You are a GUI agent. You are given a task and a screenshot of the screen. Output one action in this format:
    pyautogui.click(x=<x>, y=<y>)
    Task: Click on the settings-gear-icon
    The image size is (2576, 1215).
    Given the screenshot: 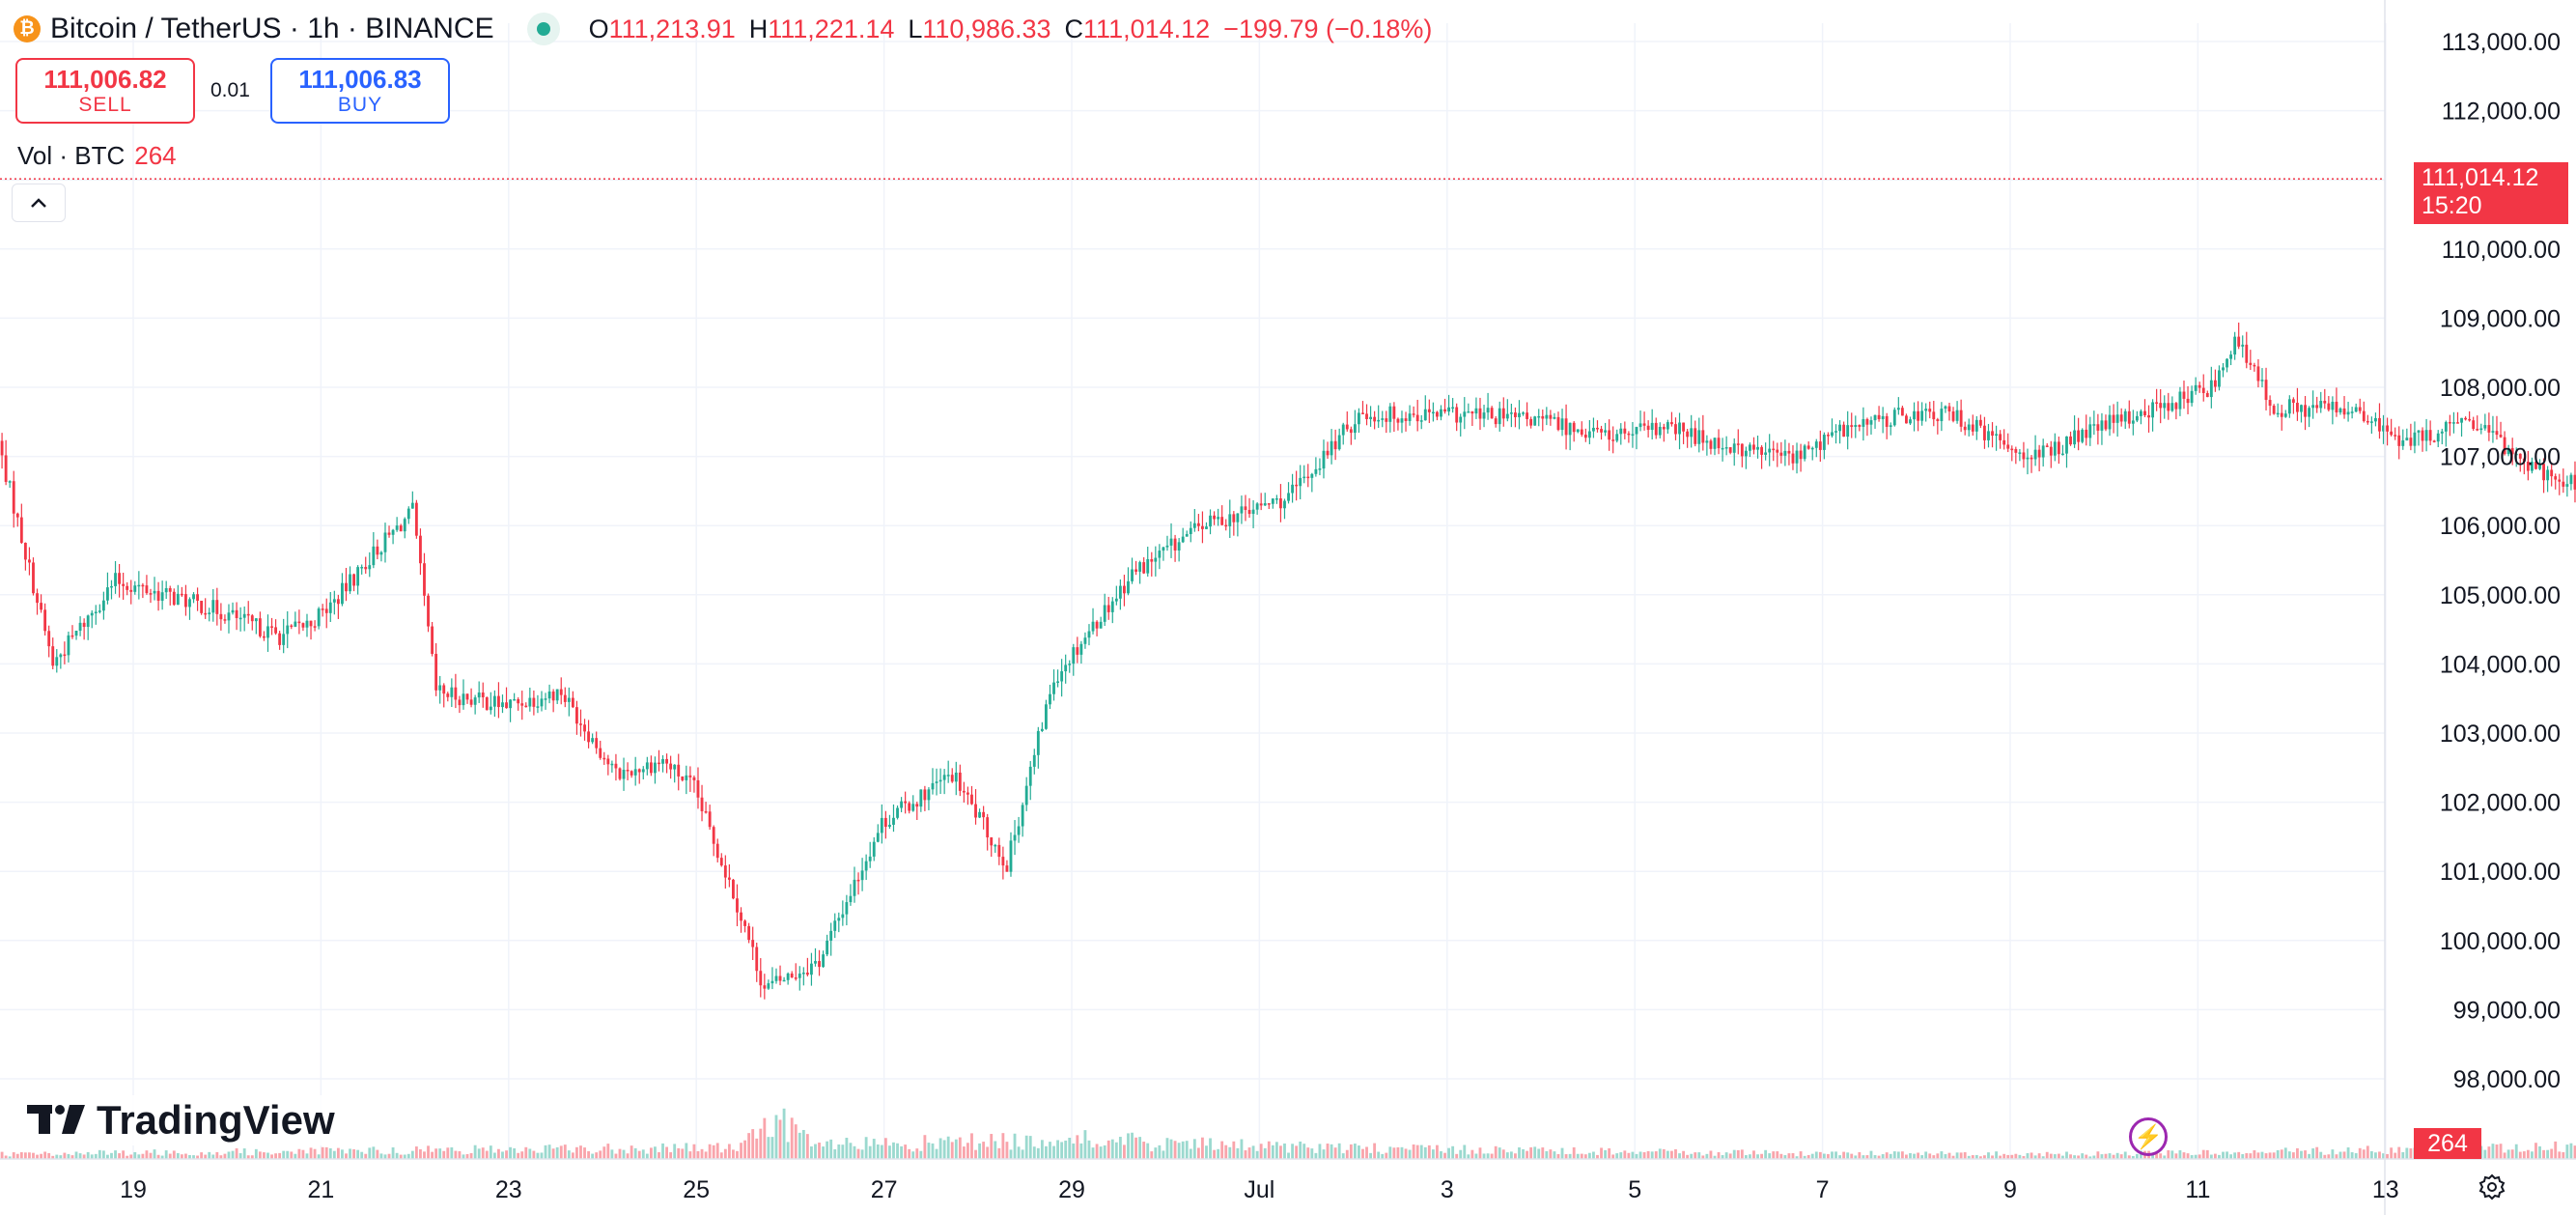 What is the action you would take?
    pyautogui.click(x=2492, y=1187)
    